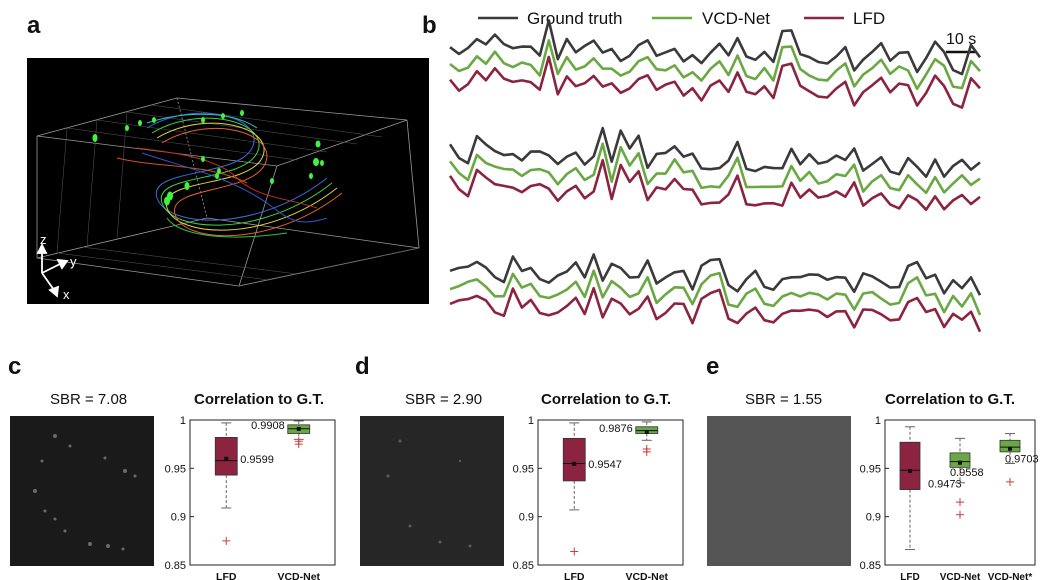 This screenshot has width=1041, height=580. I want to click on value-label: 0.9703, so click(1022, 460).